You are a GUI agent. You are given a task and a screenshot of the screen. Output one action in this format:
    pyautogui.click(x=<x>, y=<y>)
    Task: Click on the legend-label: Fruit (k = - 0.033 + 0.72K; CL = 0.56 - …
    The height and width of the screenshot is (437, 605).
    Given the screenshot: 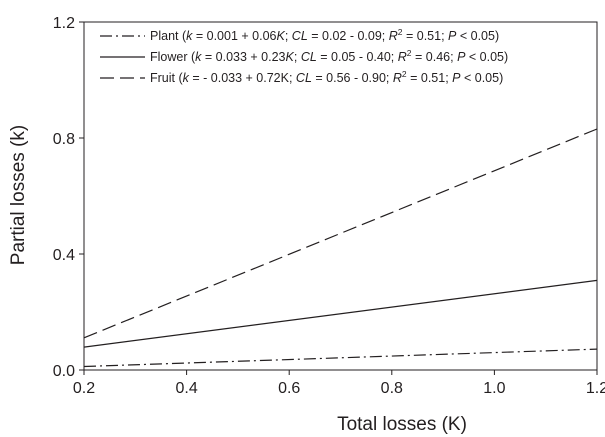 What is the action you would take?
    pyautogui.click(x=326, y=77)
    